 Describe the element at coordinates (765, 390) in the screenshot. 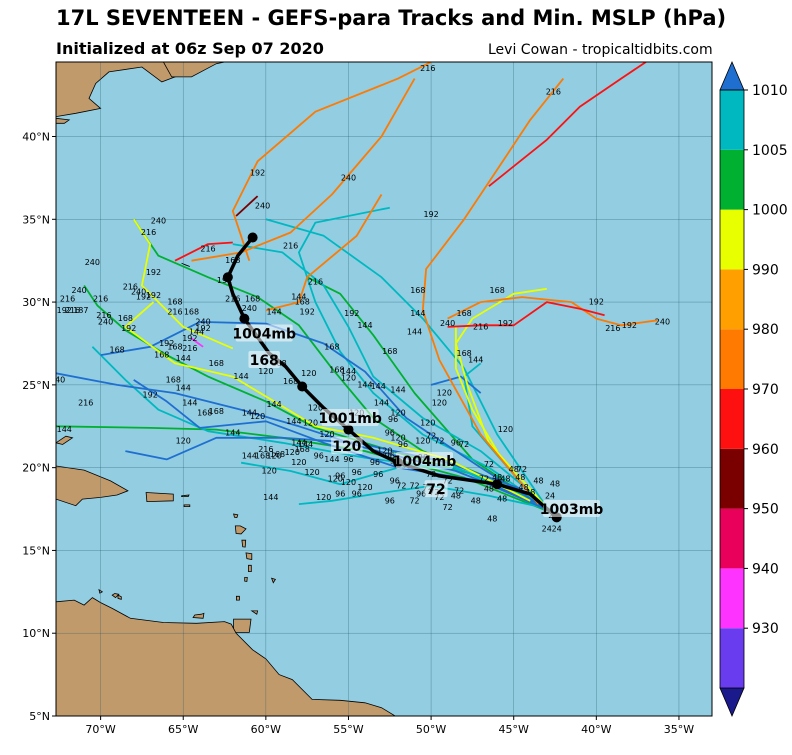

I see `colorbar-level-label: 970` at that location.